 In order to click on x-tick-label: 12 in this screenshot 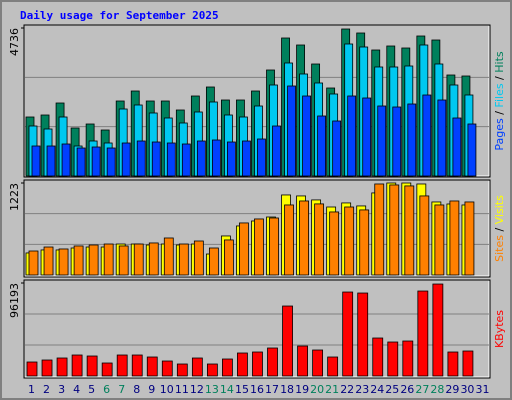, I will do `click(197, 389)`.